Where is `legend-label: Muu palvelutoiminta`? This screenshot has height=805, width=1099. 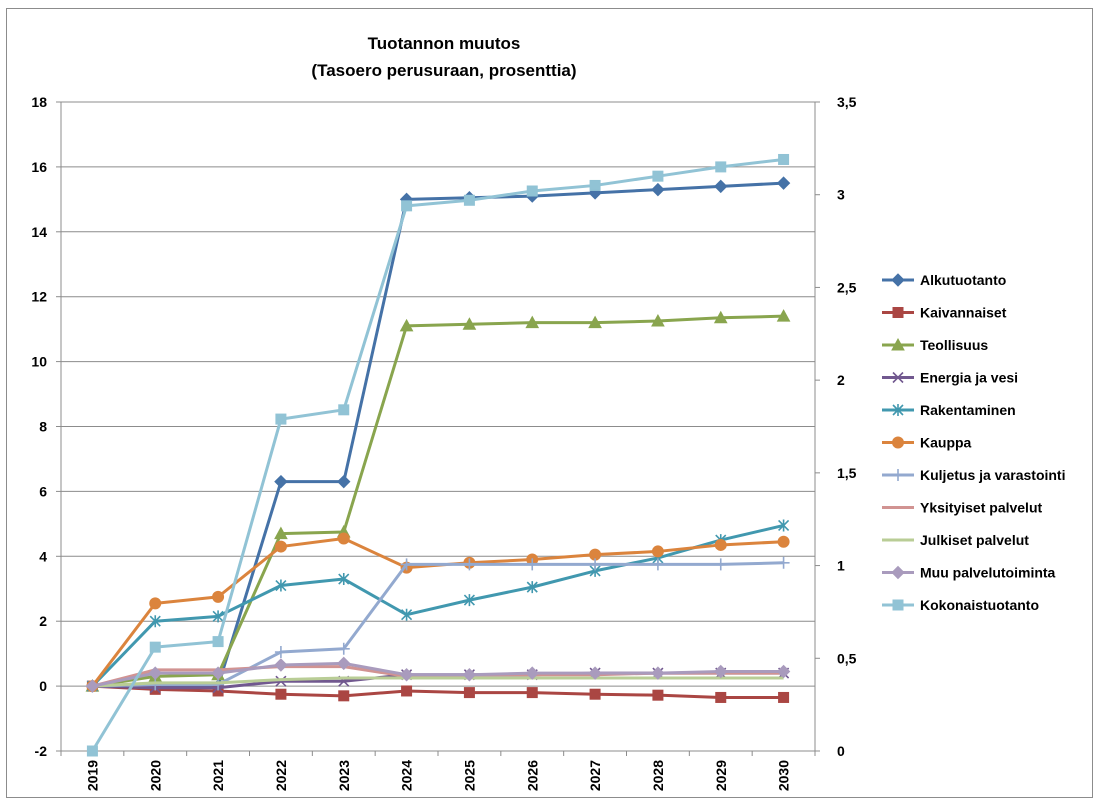 legend-label: Muu palvelutoiminta is located at coordinates (988, 573).